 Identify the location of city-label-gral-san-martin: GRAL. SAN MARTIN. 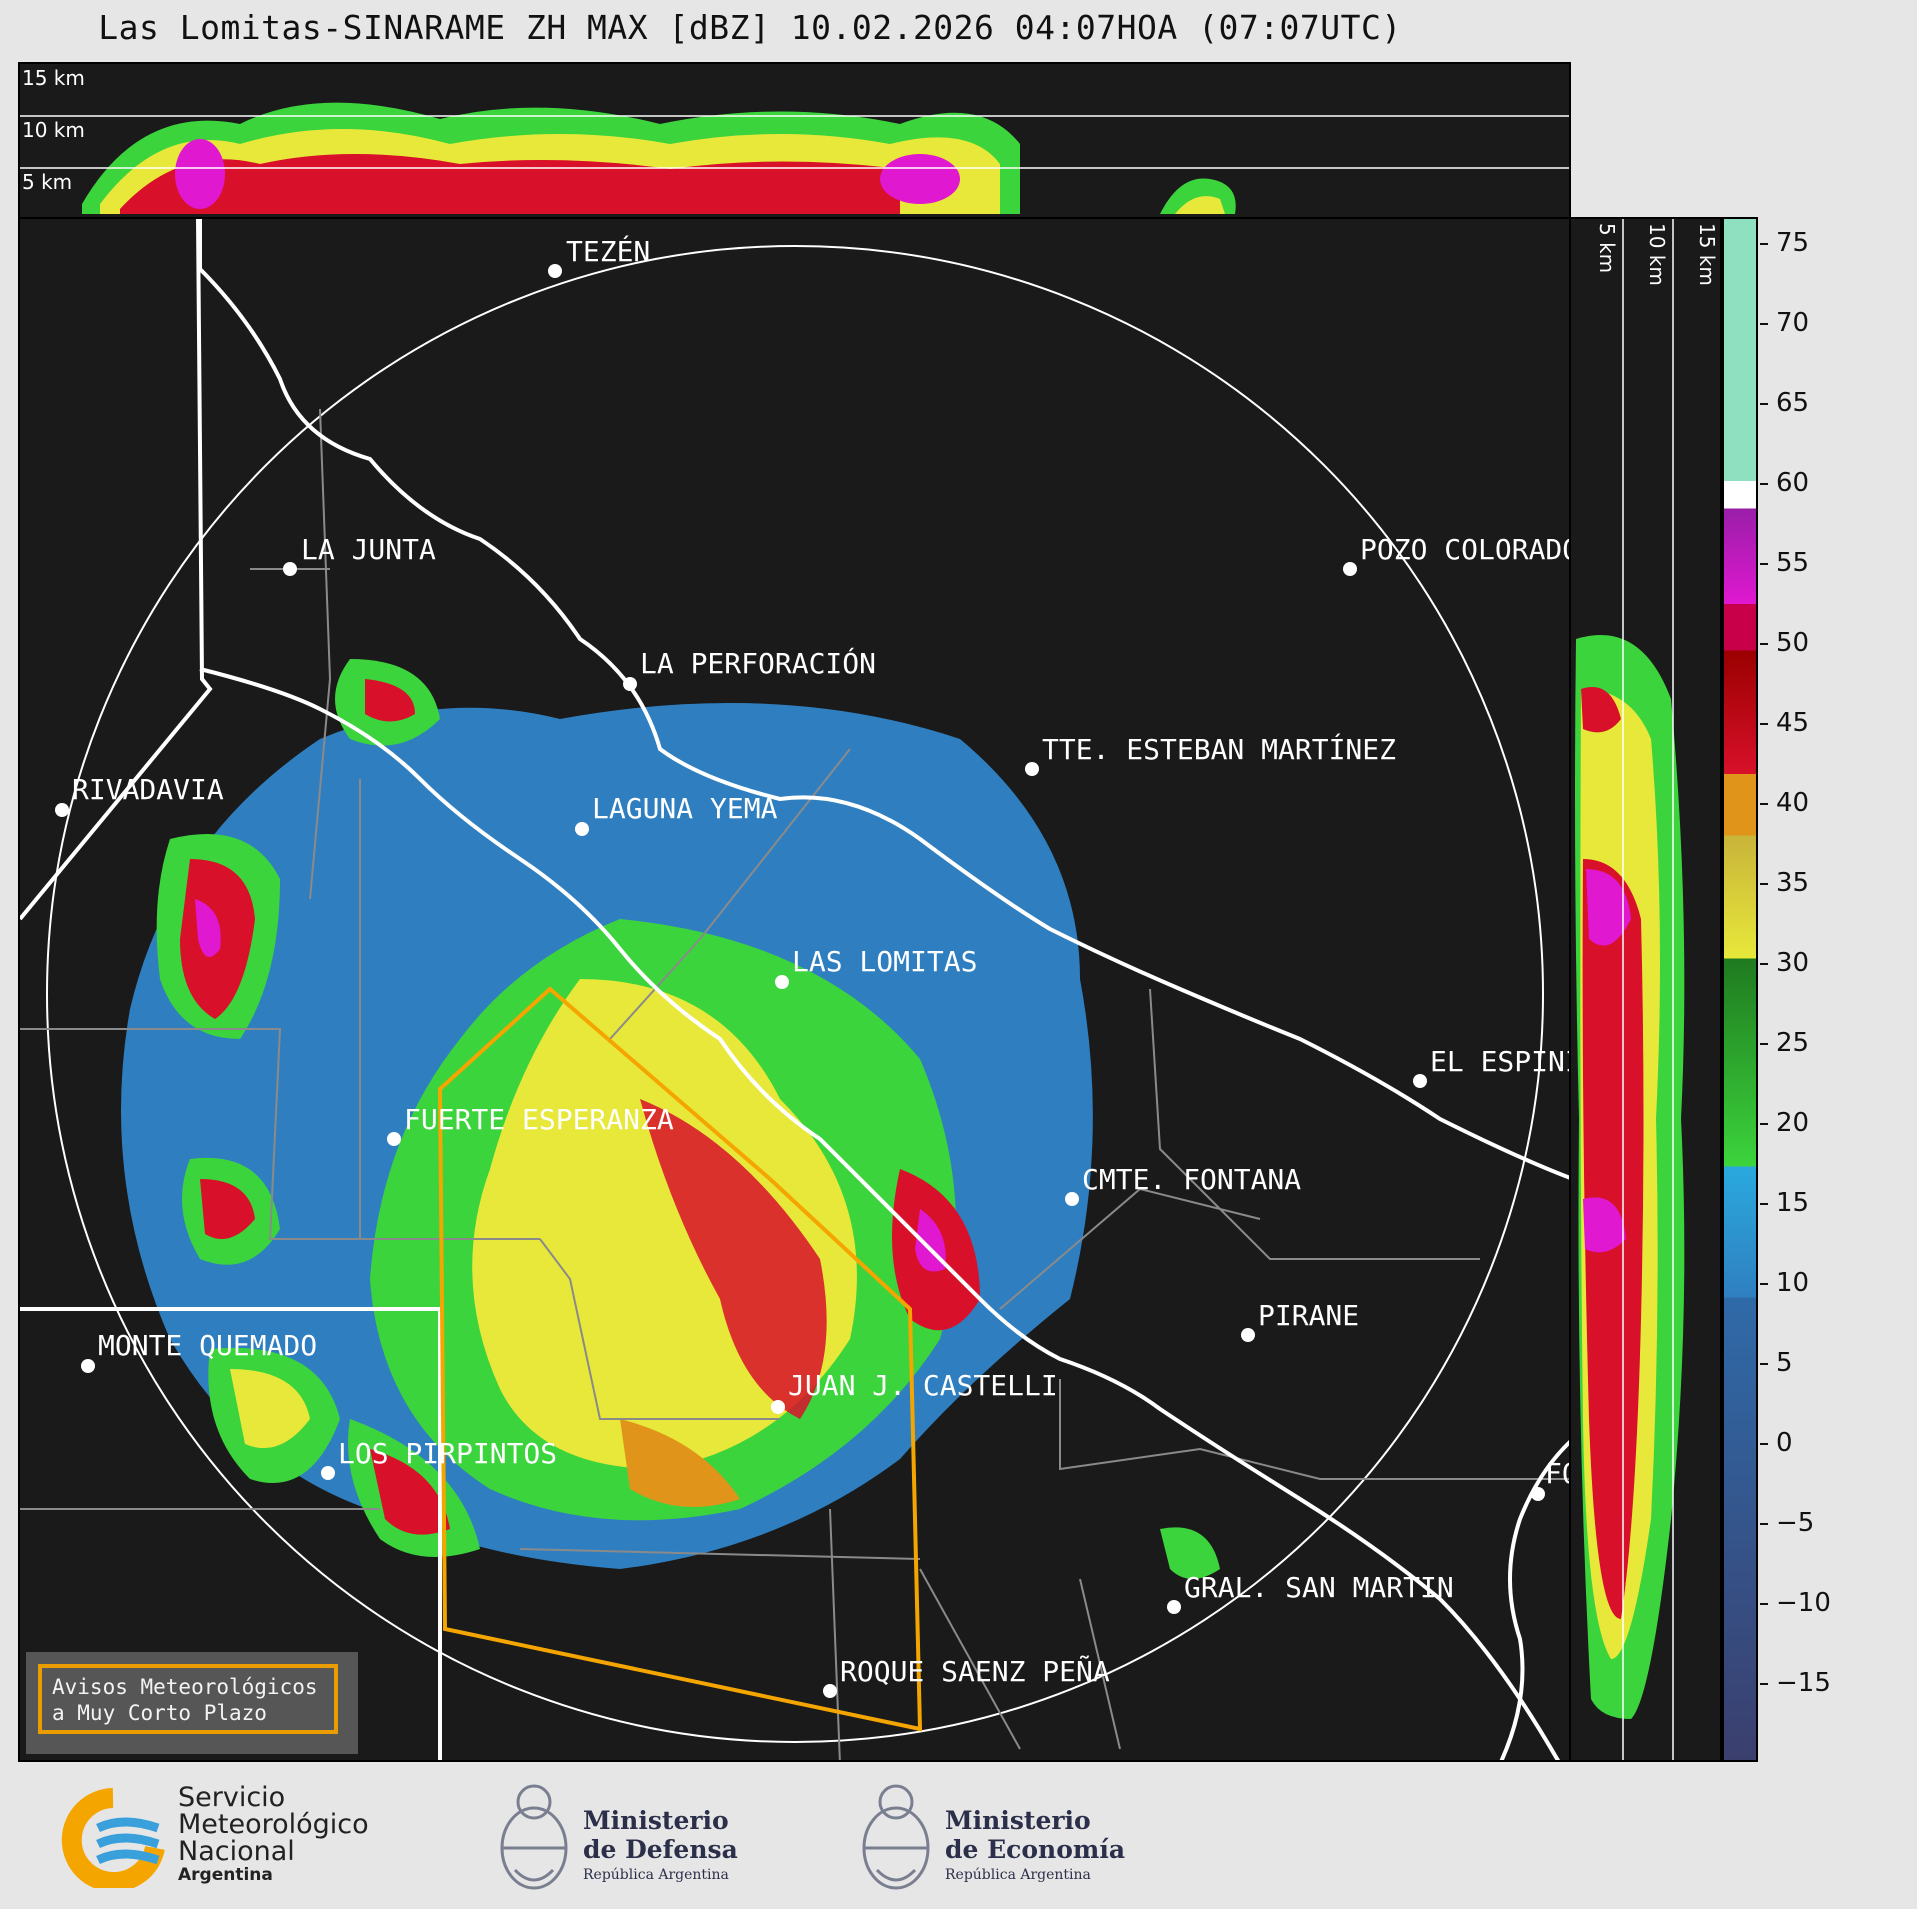
(1319, 1587).